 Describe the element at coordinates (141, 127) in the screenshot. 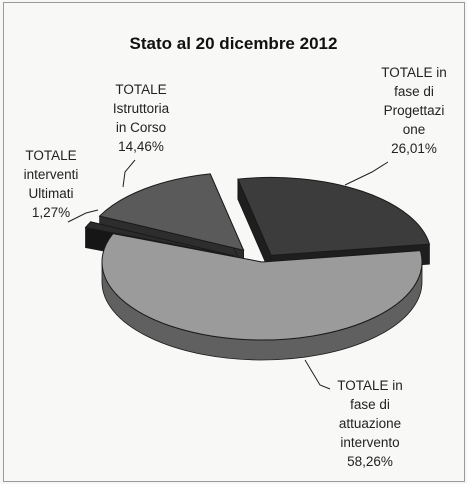

I see `label-line: in Corso` at that location.